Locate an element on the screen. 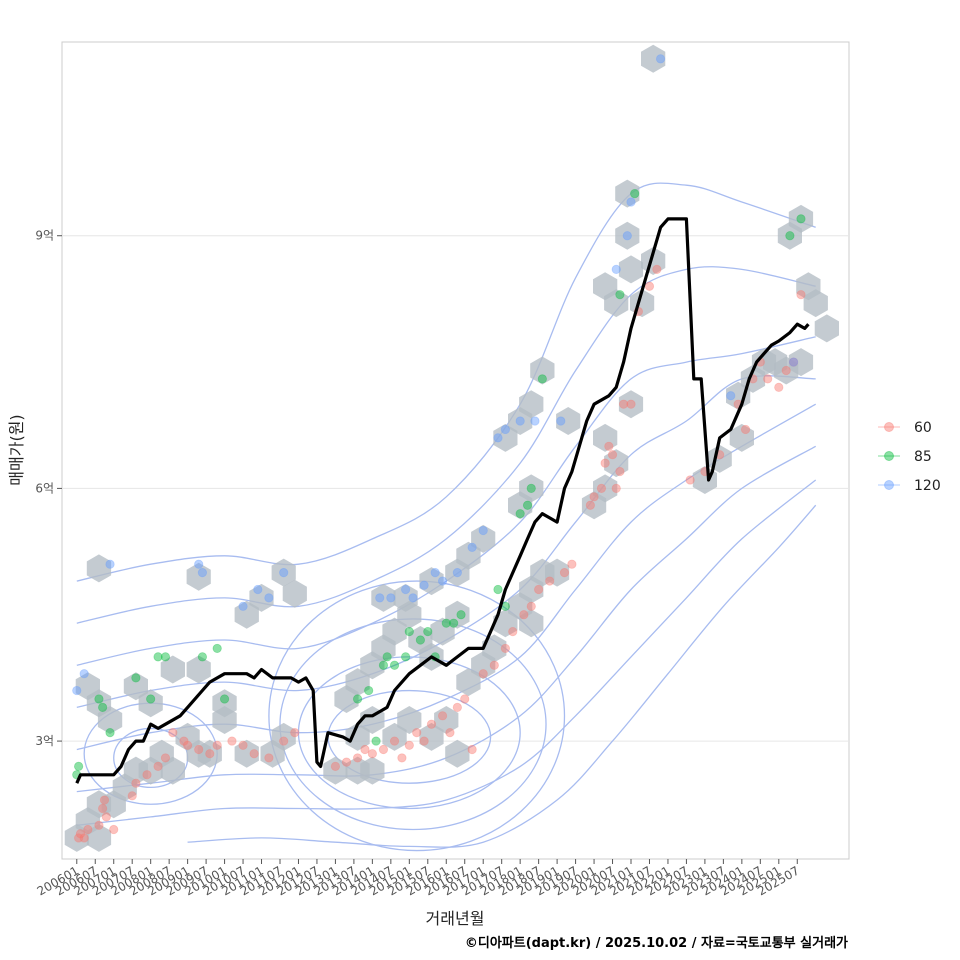 The width and height of the screenshot is (960, 960). legend-label-60: 60 is located at coordinates (923, 428).